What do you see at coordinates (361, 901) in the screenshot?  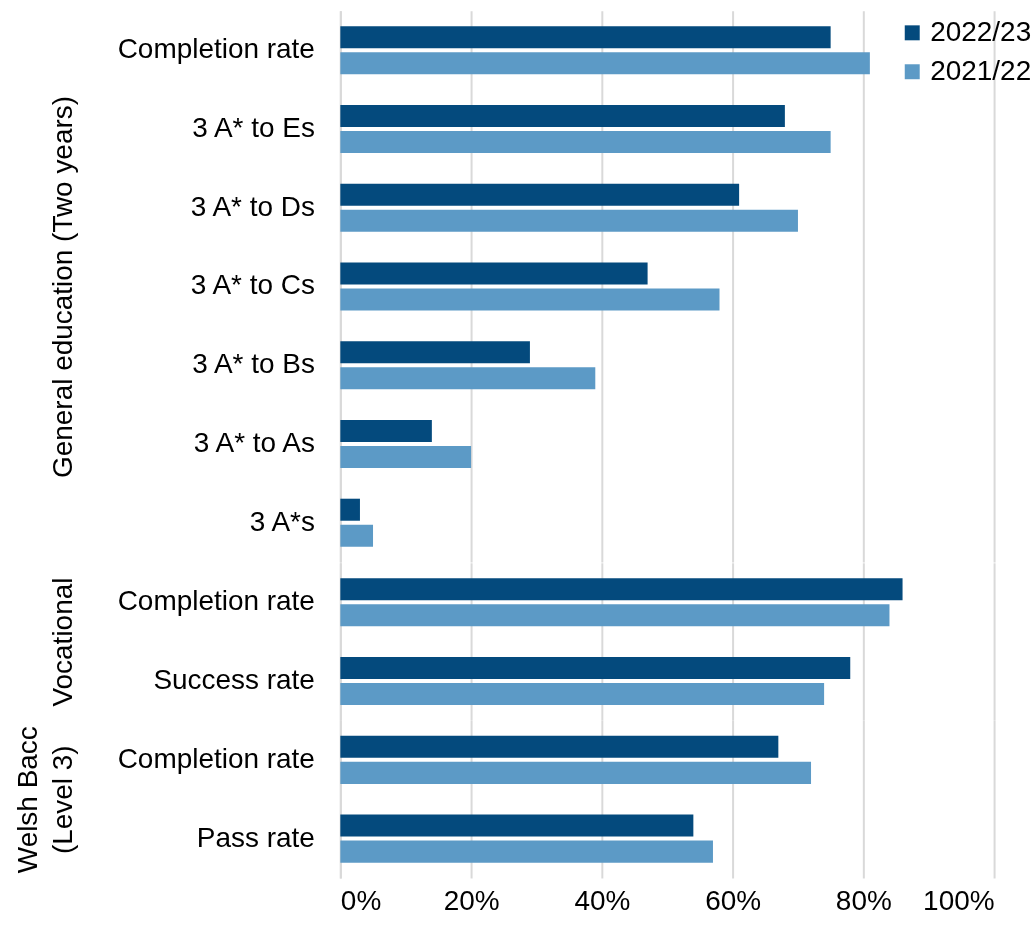 I see `x-tick-label: 0%` at bounding box center [361, 901].